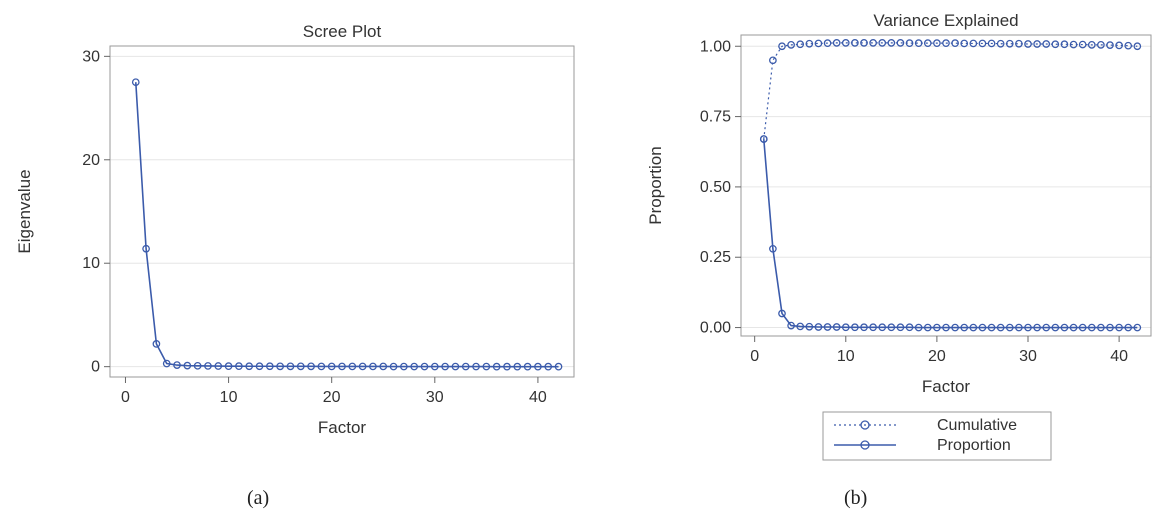 The image size is (1170, 521). Describe the element at coordinates (715, 117) in the screenshot. I see `y-tick-label: 0.75` at that location.